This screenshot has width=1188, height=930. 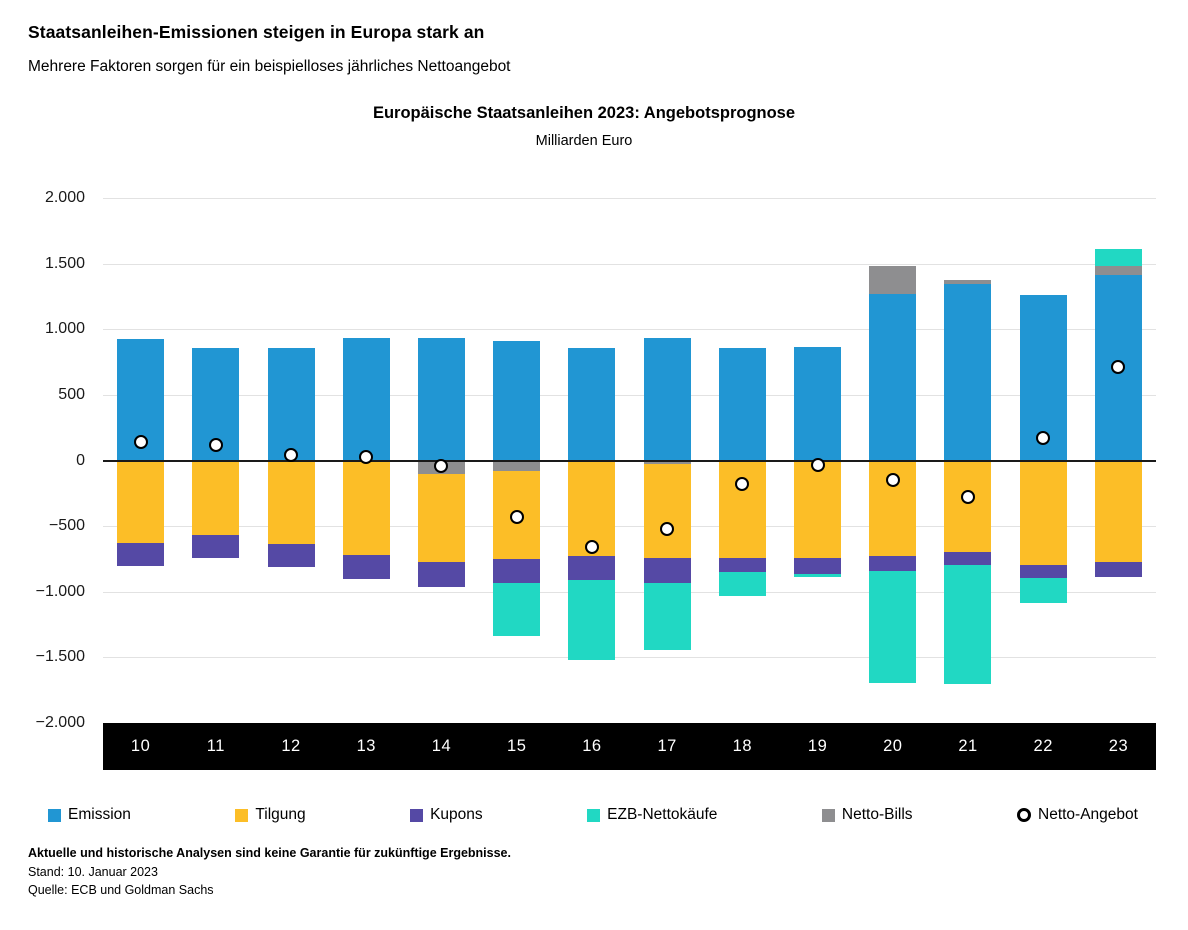 What do you see at coordinates (291, 746) in the screenshot?
I see `x-axis-label: 12` at bounding box center [291, 746].